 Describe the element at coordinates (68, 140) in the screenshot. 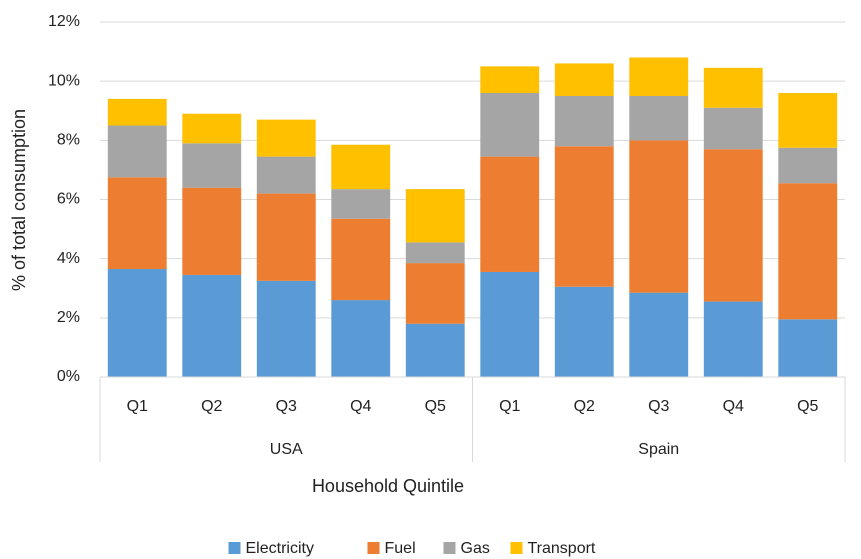

I see `y-tick-label: 8%` at that location.